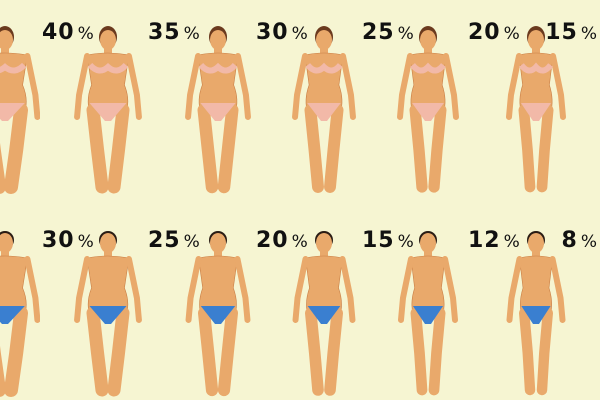  I want to click on body-fat-label: 8%, so click(580, 240).